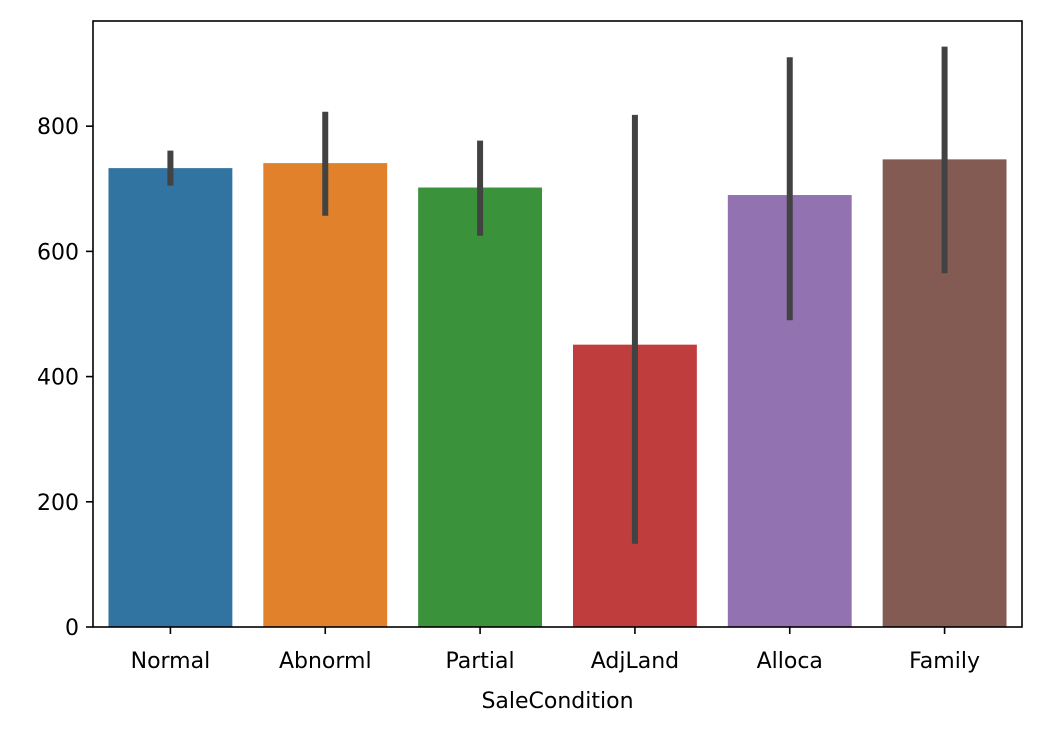 The width and height of the screenshot is (1046, 734). I want to click on y-tick-label: 800, so click(58, 127).